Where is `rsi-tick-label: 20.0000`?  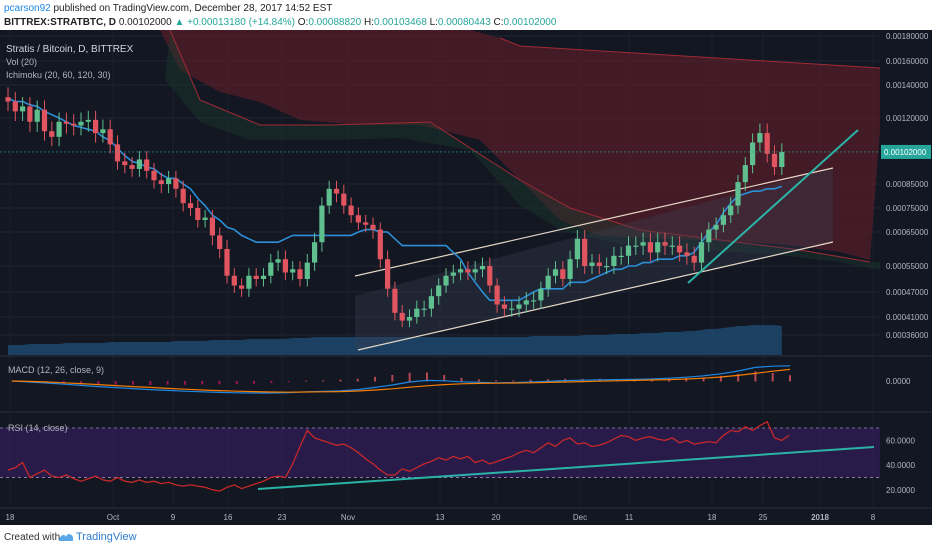 rsi-tick-label: 20.0000 is located at coordinates (900, 490).